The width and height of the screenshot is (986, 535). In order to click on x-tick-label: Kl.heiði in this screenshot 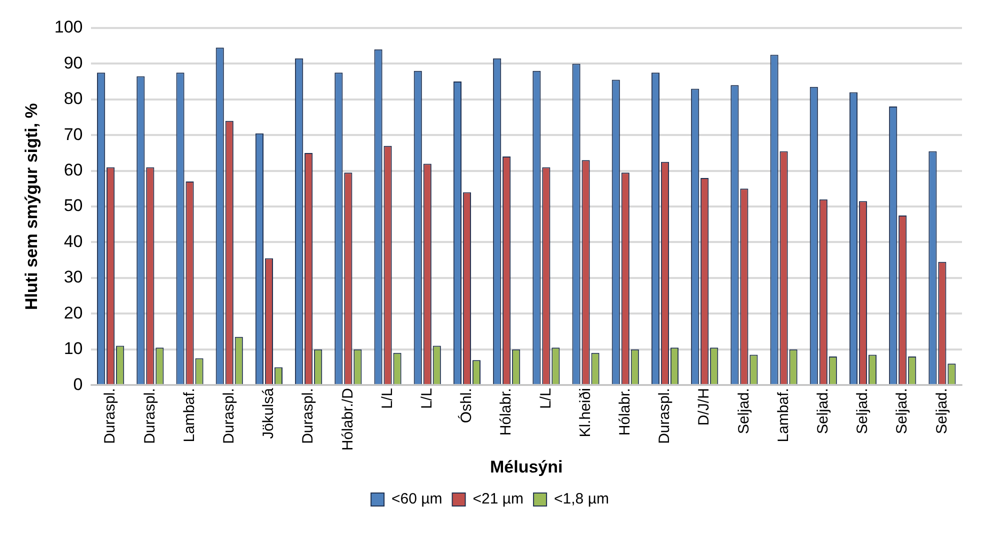, I will do `click(585, 413)`.